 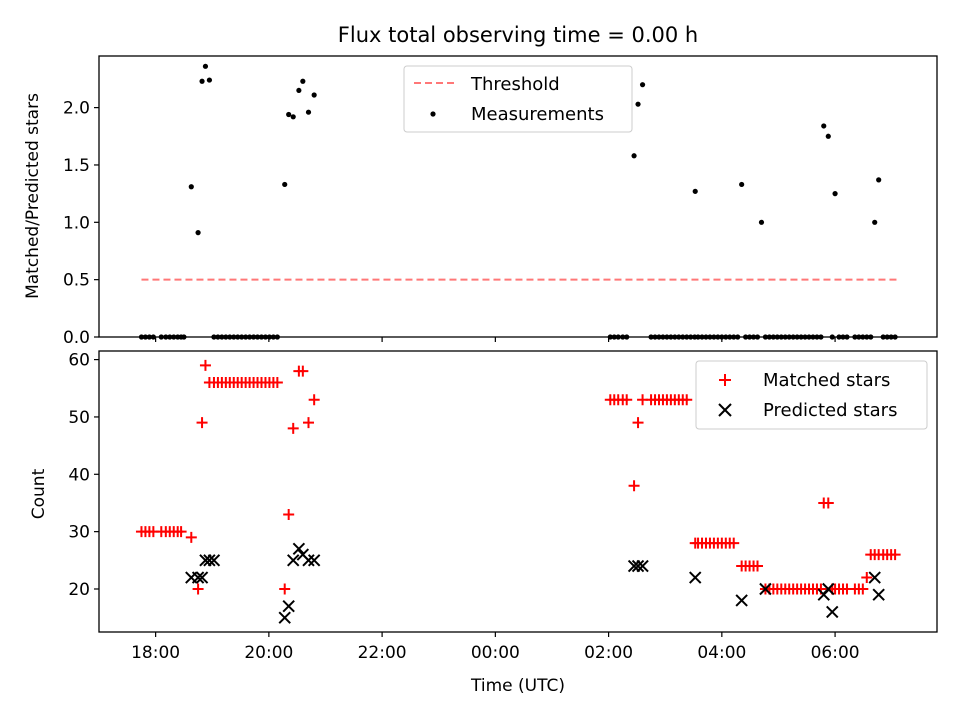 I want to click on x-tick-label: 18:00, so click(x=155, y=653).